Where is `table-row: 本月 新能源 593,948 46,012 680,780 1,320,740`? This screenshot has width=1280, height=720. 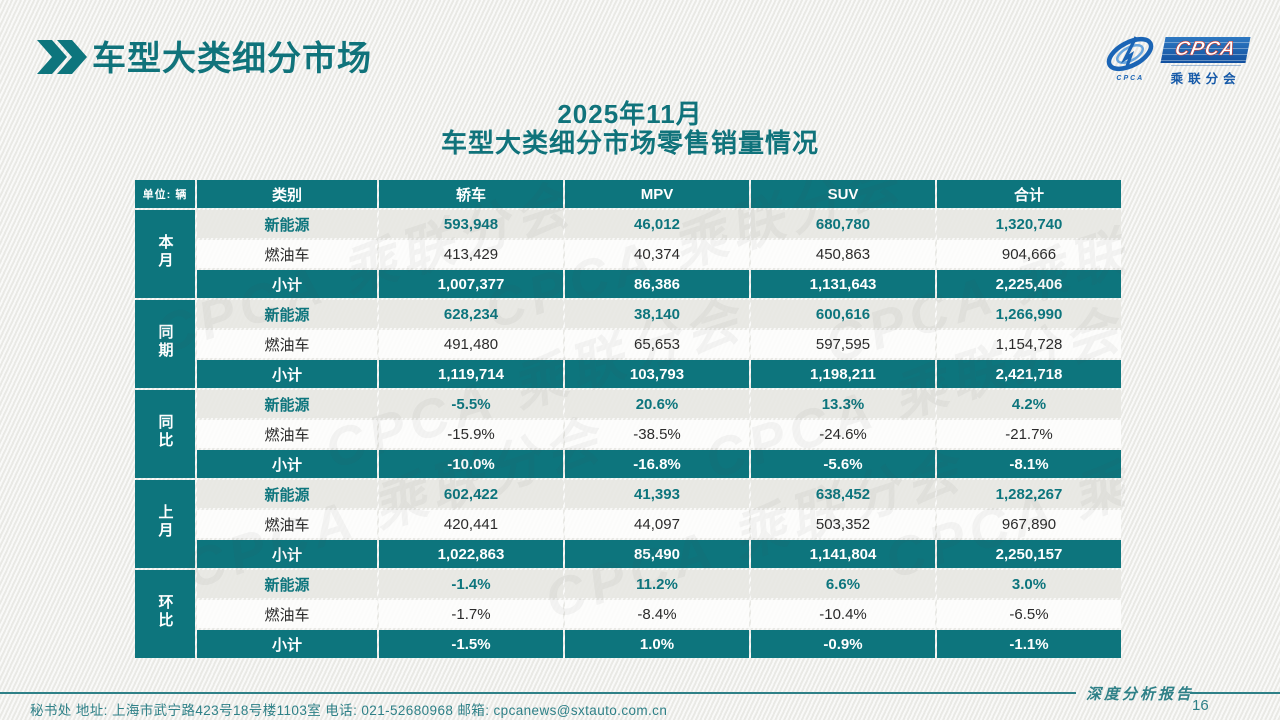
table-row: 本月 新能源 593,948 46,012 680,780 1,320,740 is located at coordinates (628, 254).